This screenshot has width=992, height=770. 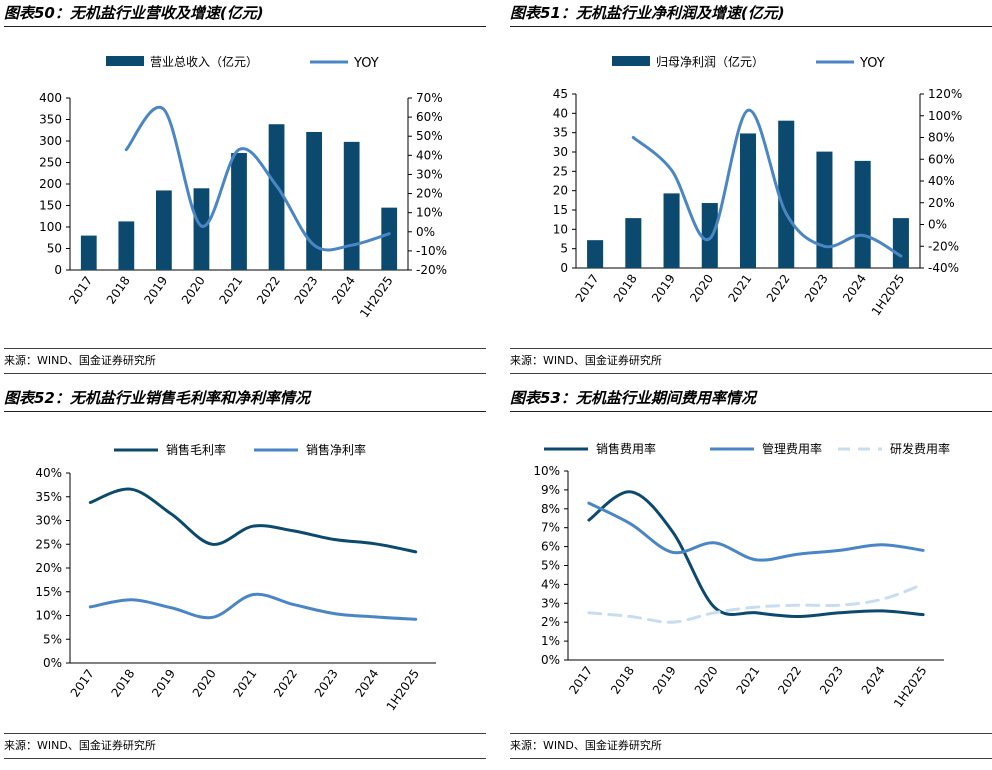 What do you see at coordinates (546, 471) in the screenshot?
I see `y-tick-label: 10%` at bounding box center [546, 471].